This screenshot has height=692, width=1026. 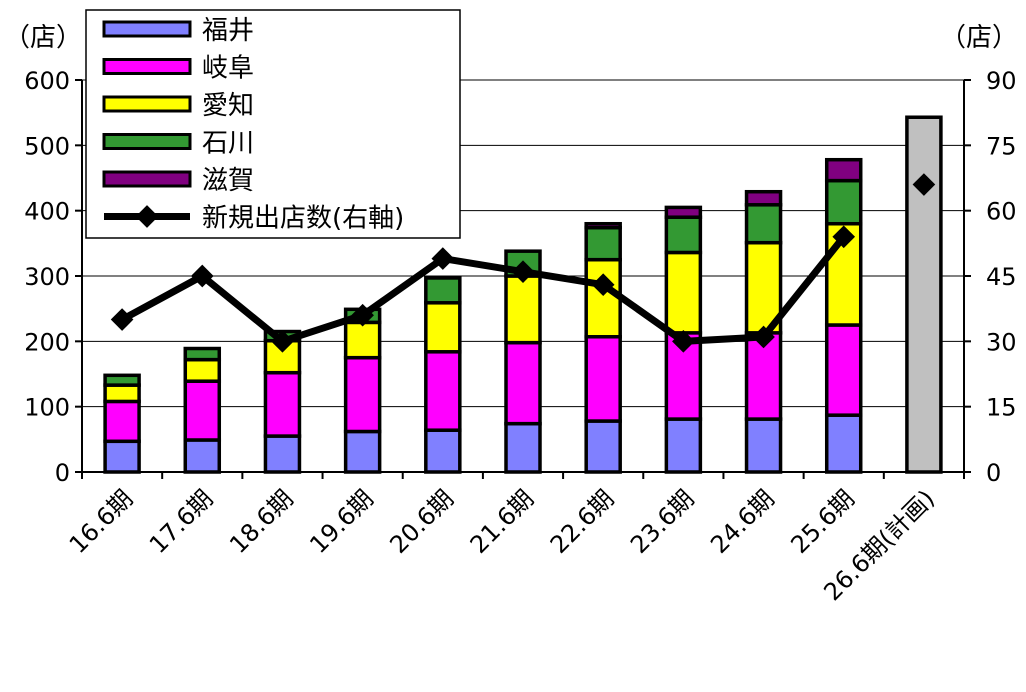 What do you see at coordinates (582, 521) in the screenshot?
I see `category-label: 22.6期` at bounding box center [582, 521].